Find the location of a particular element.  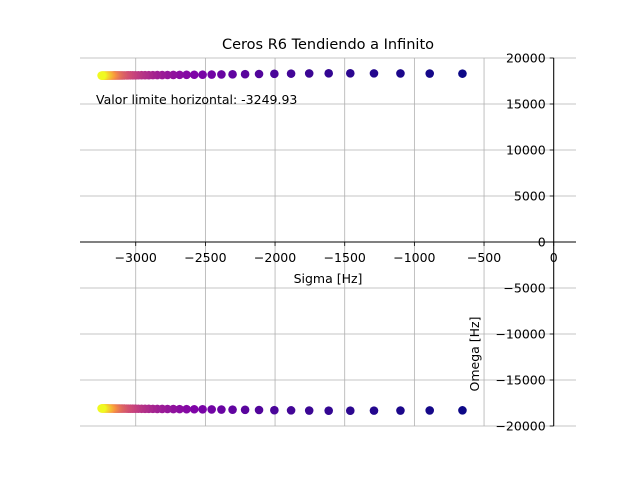

x-tick-label: −2500 is located at coordinates (205, 257).